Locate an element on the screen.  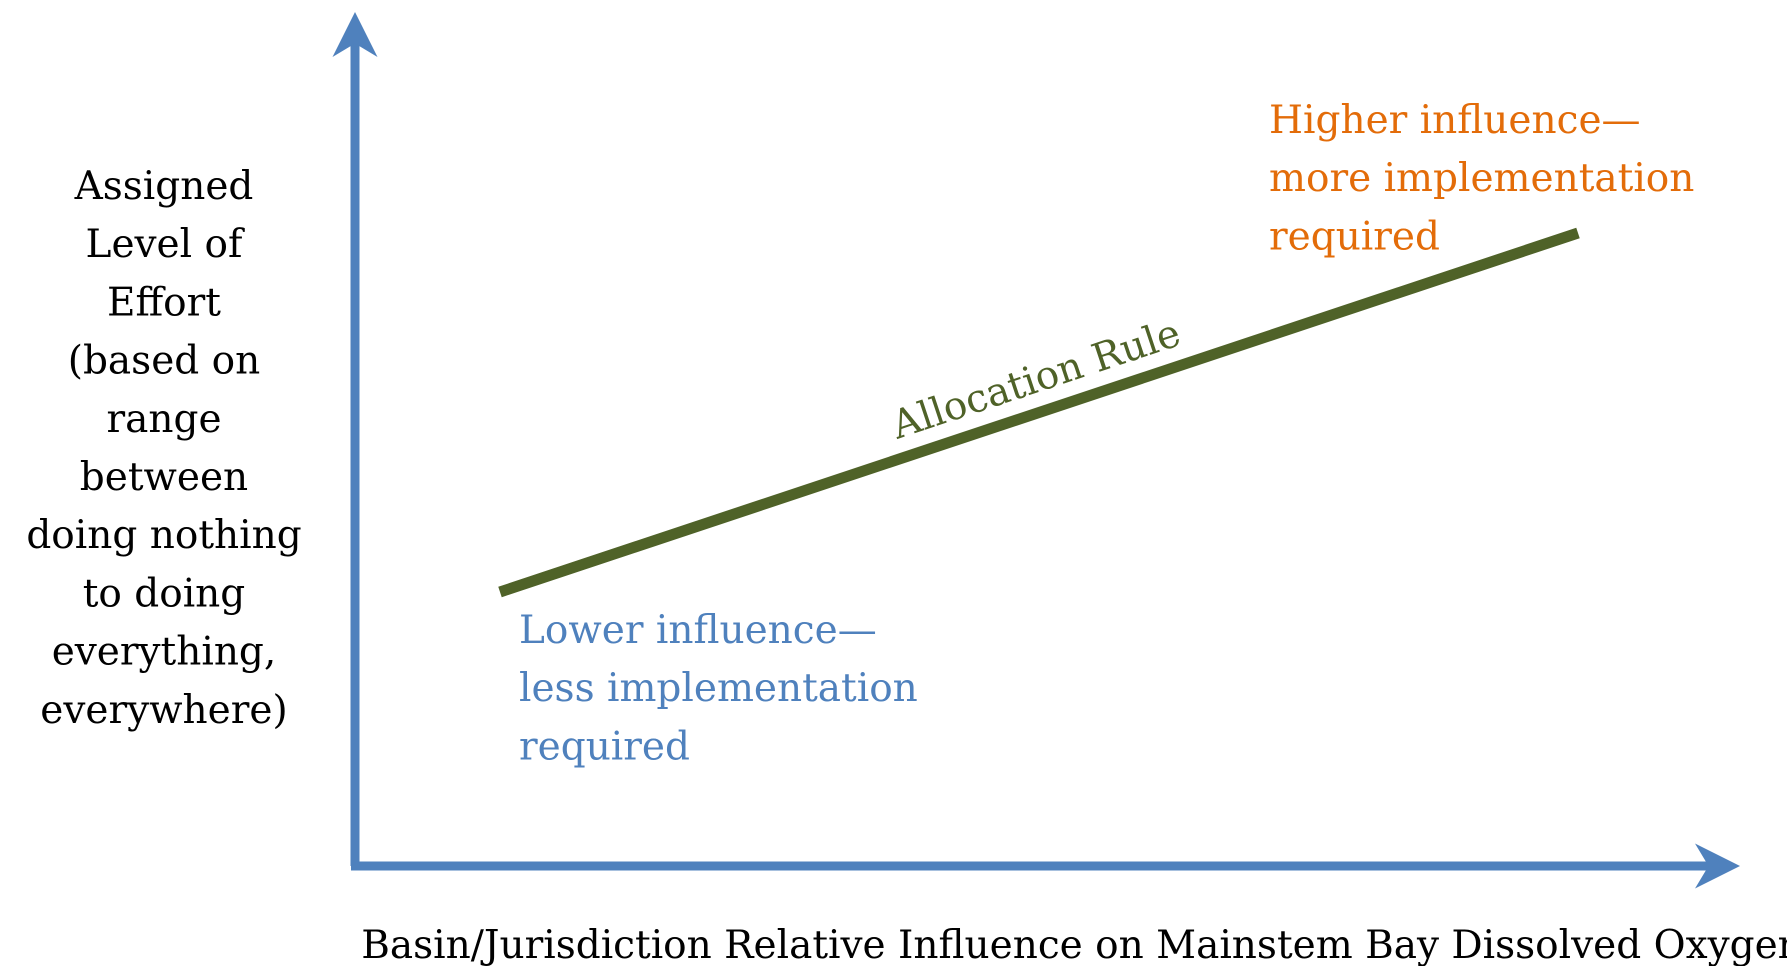
y-axis-label-line: between is located at coordinates (164, 477).